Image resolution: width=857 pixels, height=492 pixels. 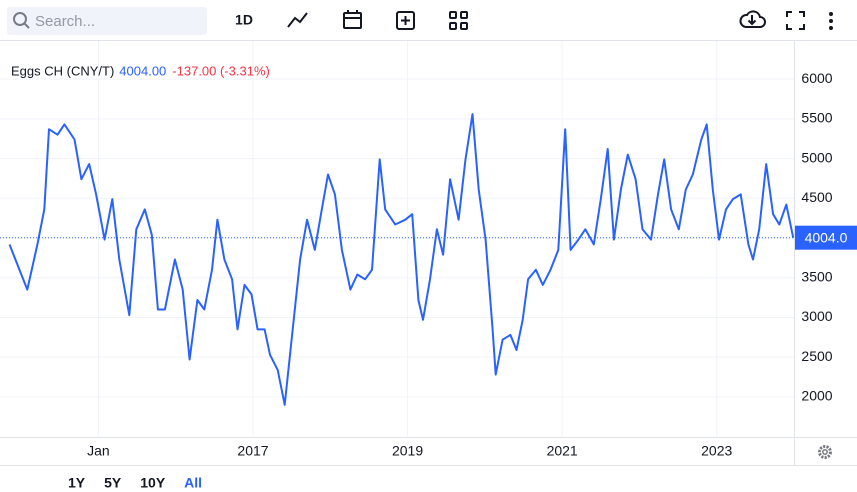 What do you see at coordinates (221, 70) in the screenshot?
I see `legend-change: -137.00 (-3.31%)` at bounding box center [221, 70].